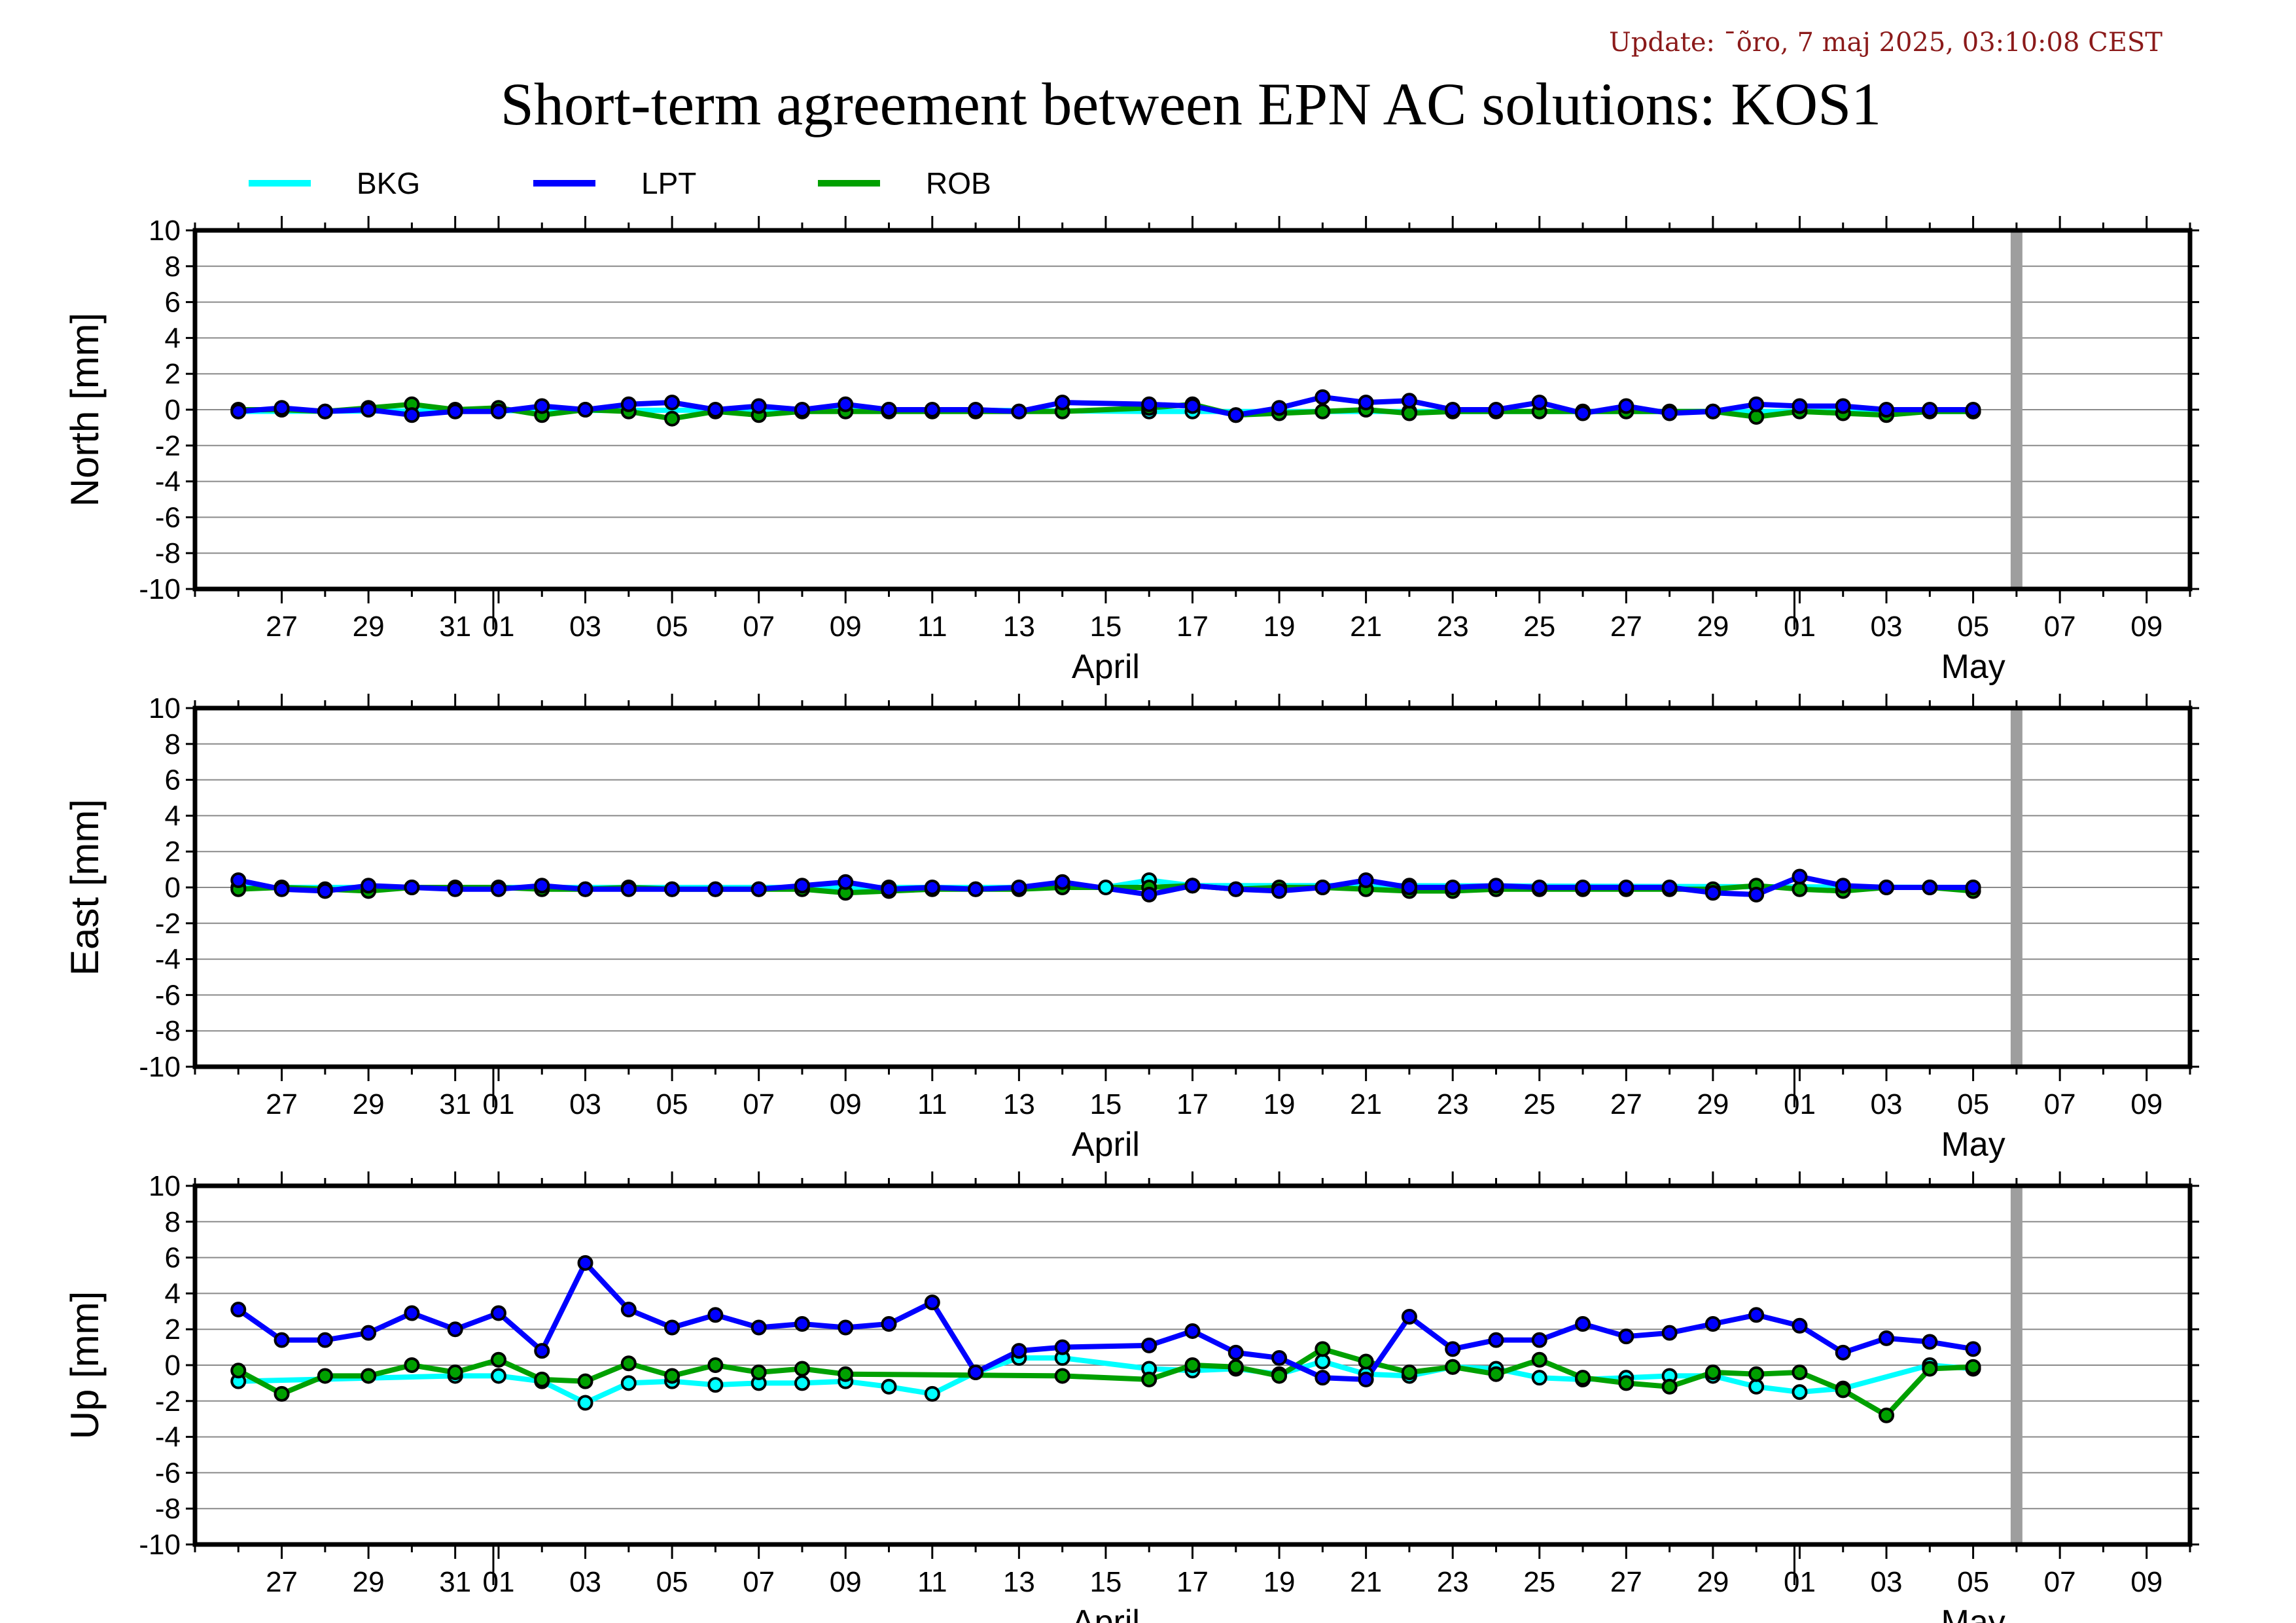 This screenshot has height=1623, width=2296. Describe the element at coordinates (168, 553) in the screenshot. I see `y-tick-label: -8` at that location.